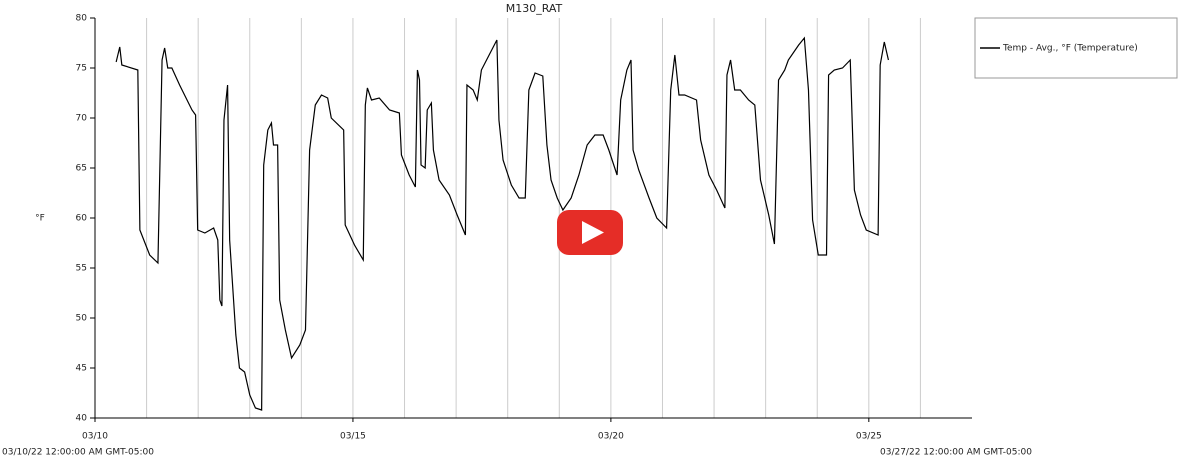  Describe the element at coordinates (82, 119) in the screenshot. I see `y-tick-label: 70` at that location.